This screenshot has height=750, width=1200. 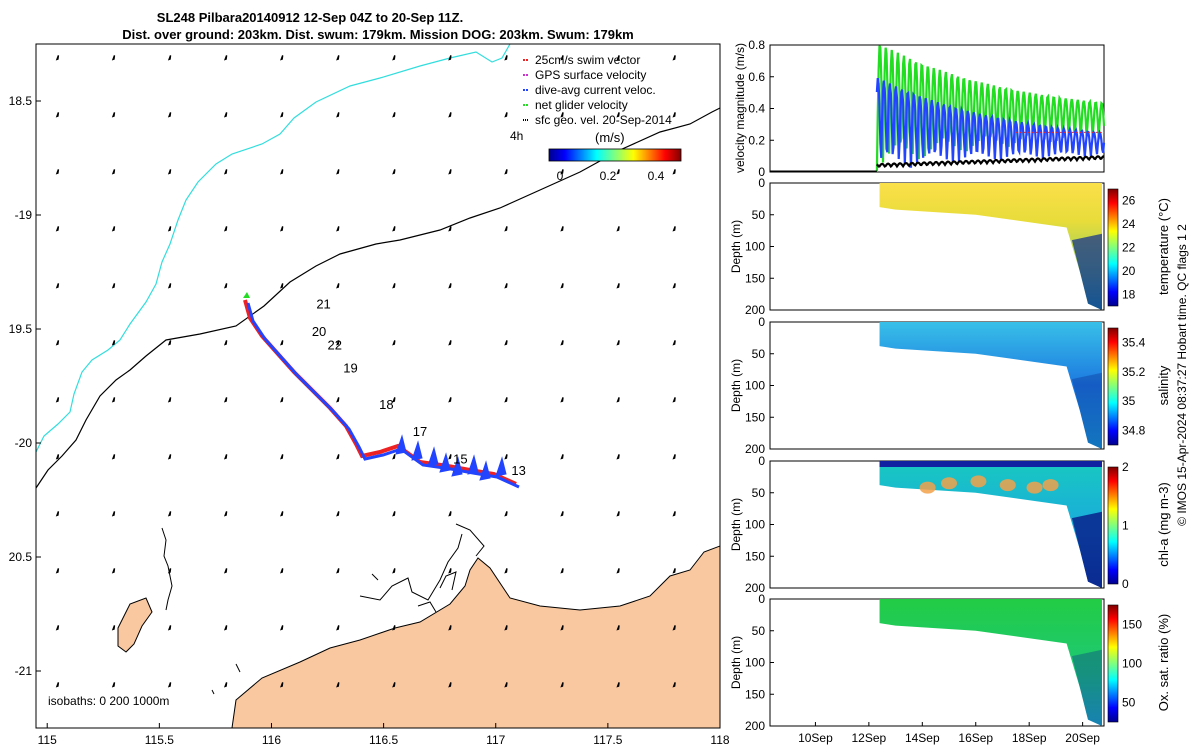 I want to click on legend-label: 25cm/s swim vector, so click(x=587, y=60).